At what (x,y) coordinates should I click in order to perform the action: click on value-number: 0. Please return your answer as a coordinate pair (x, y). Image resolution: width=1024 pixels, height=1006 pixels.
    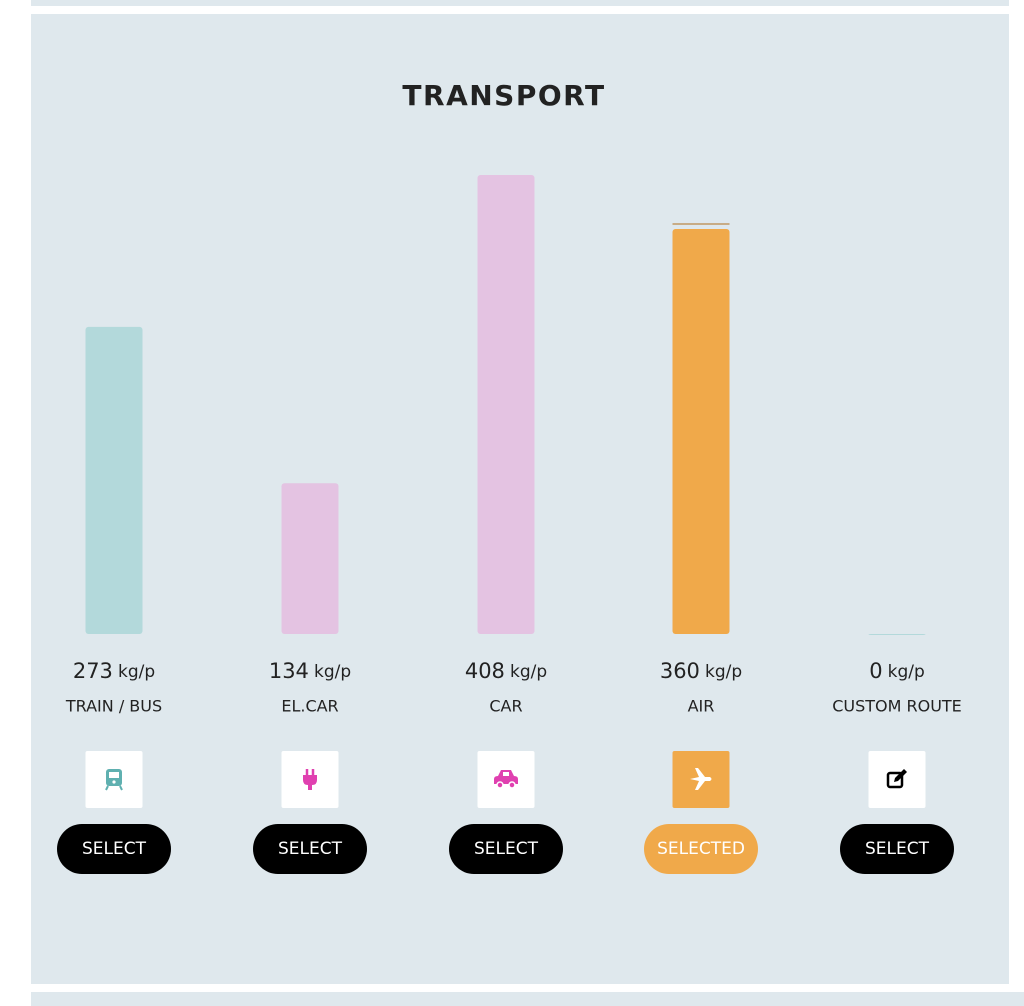
    Looking at the image, I should click on (875, 671).